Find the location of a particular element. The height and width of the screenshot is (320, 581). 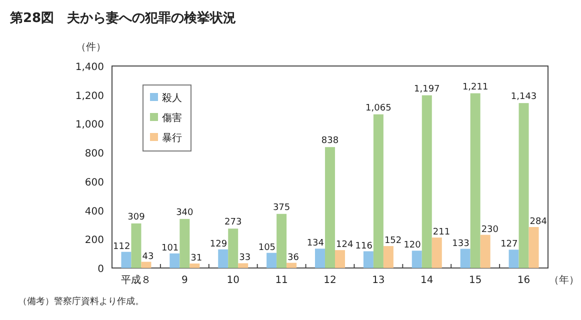

data-label: 31 is located at coordinates (196, 259).